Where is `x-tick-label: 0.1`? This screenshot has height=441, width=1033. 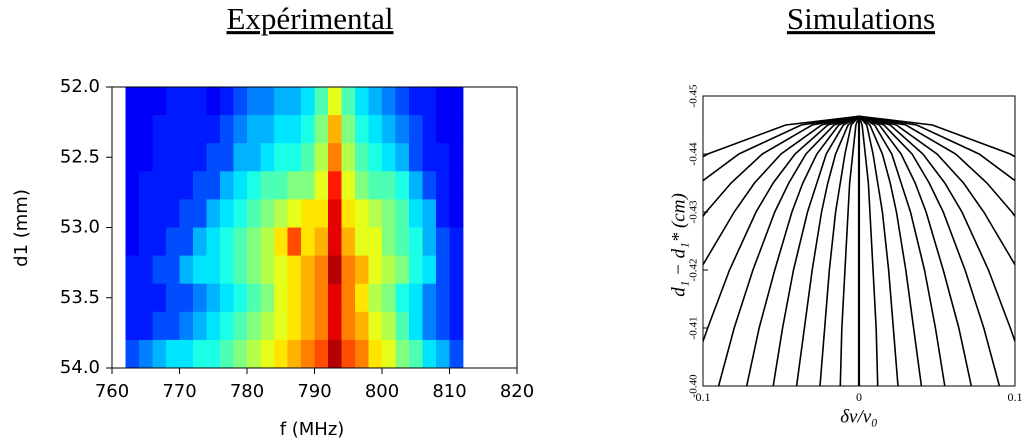 x-tick-label: 0.1 is located at coordinates (703, 397).